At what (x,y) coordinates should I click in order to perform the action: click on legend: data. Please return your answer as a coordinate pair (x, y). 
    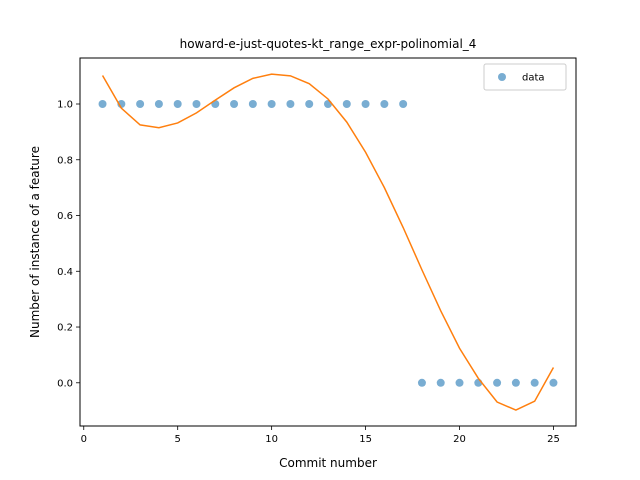
    Looking at the image, I should click on (525, 77).